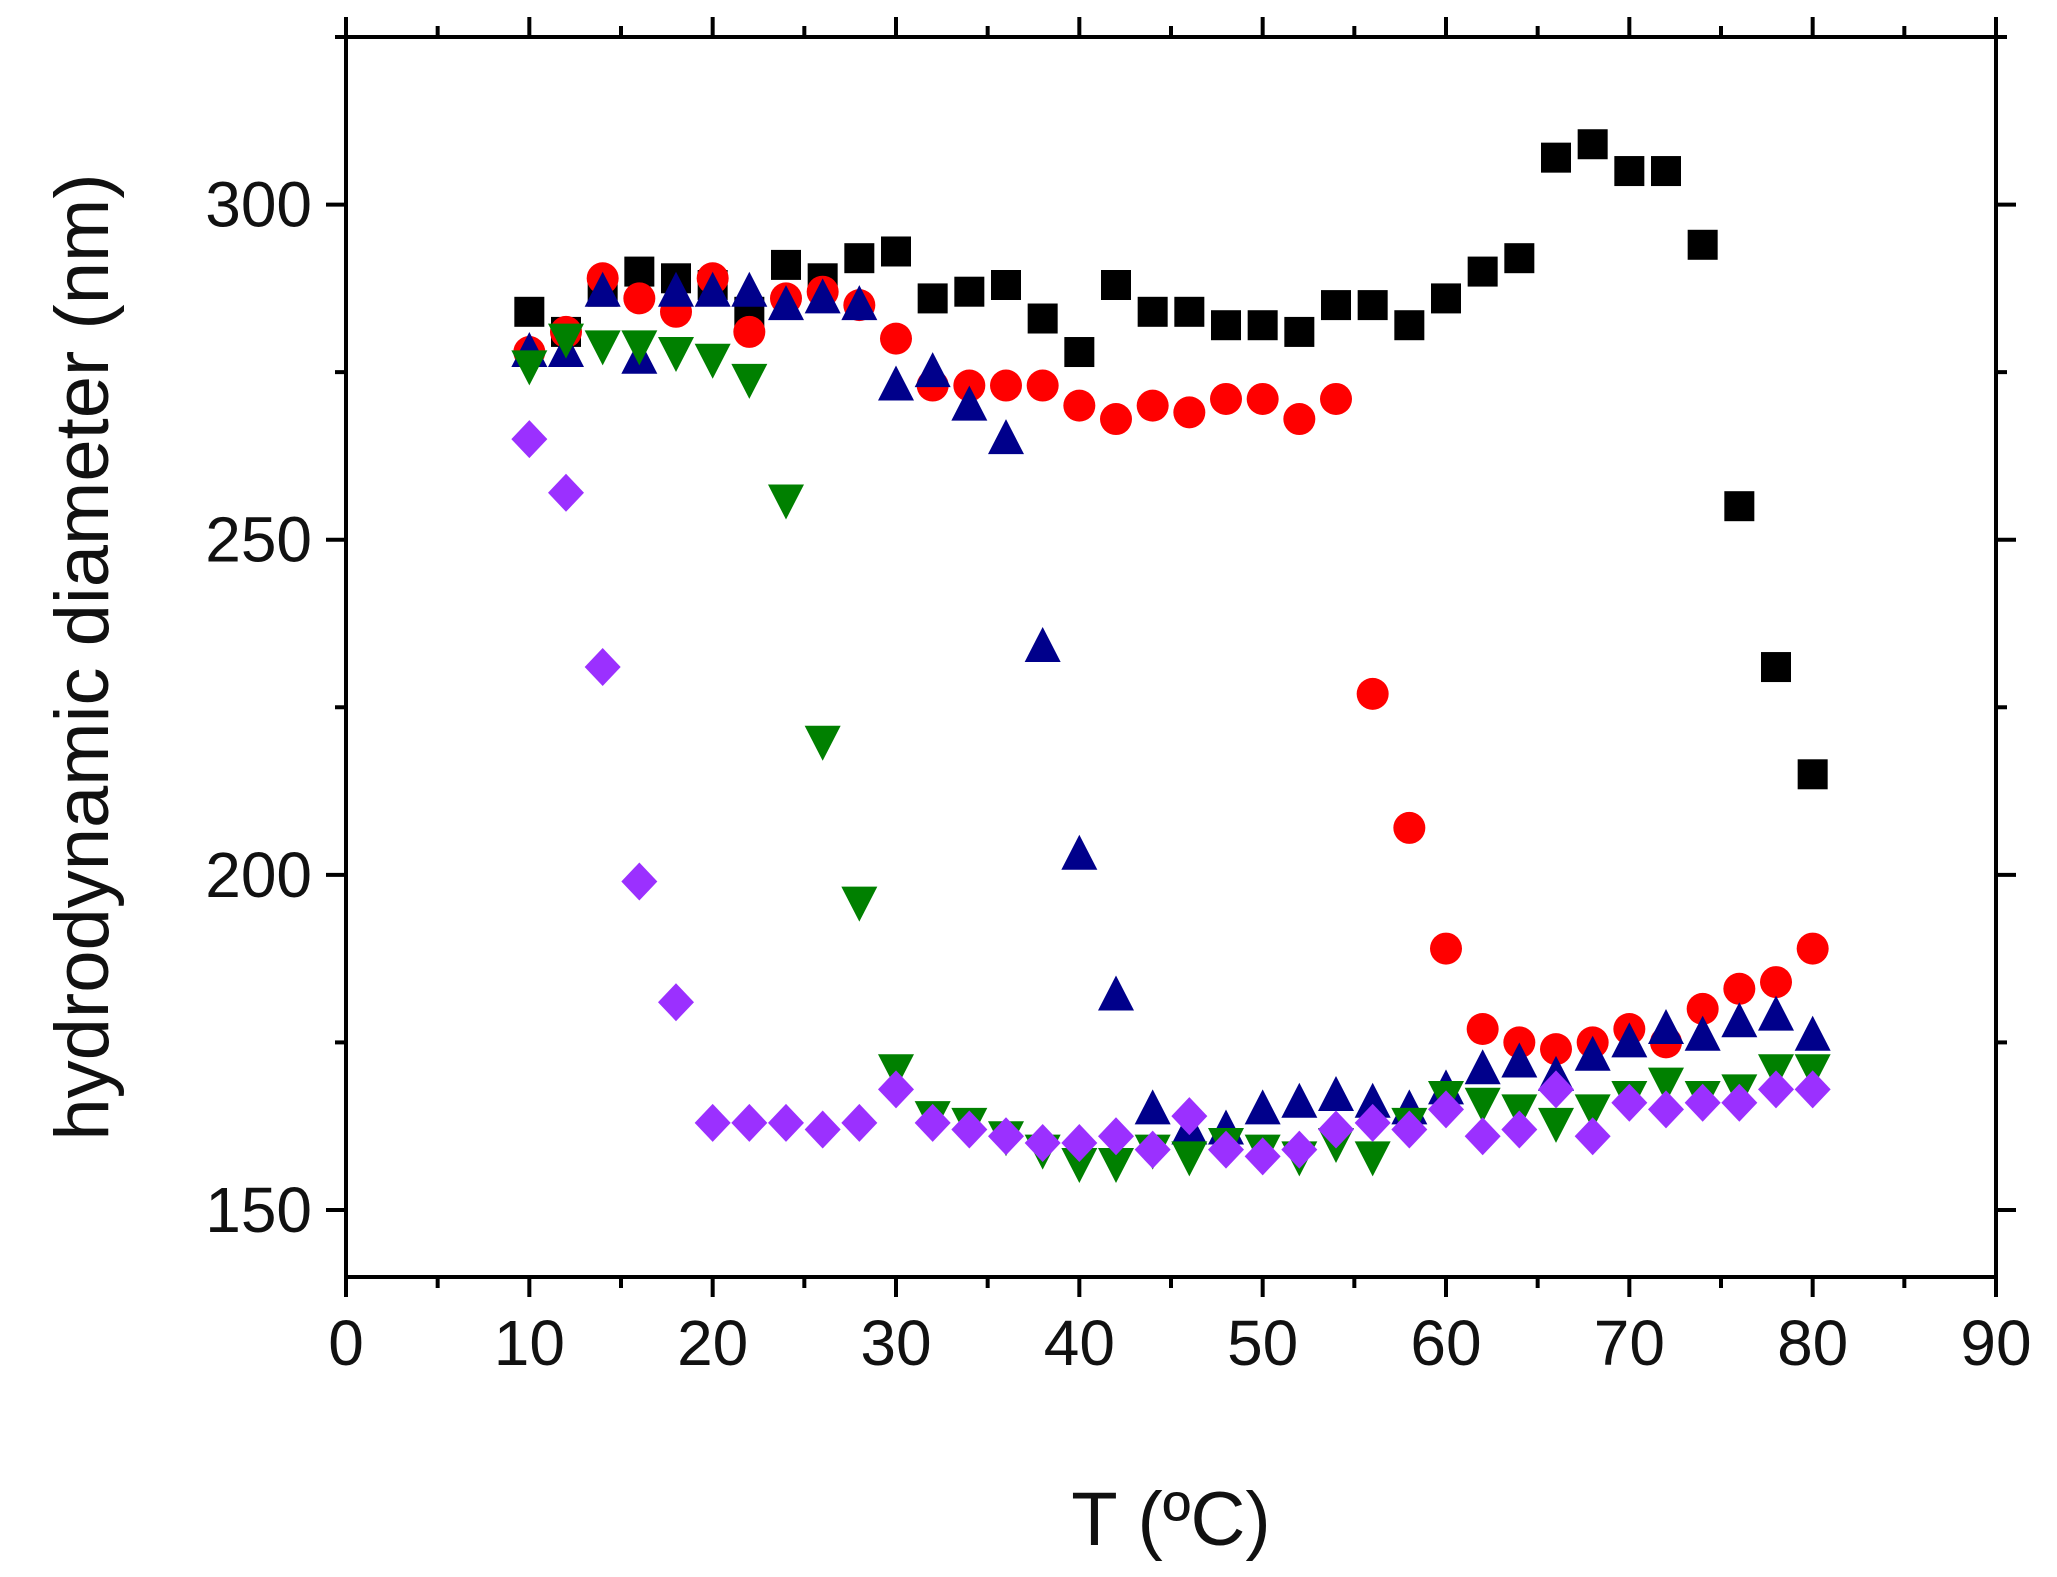 The width and height of the screenshot is (2057, 1577). Describe the element at coordinates (1445, 1343) in the screenshot. I see `x-tick-label: 60` at that location.